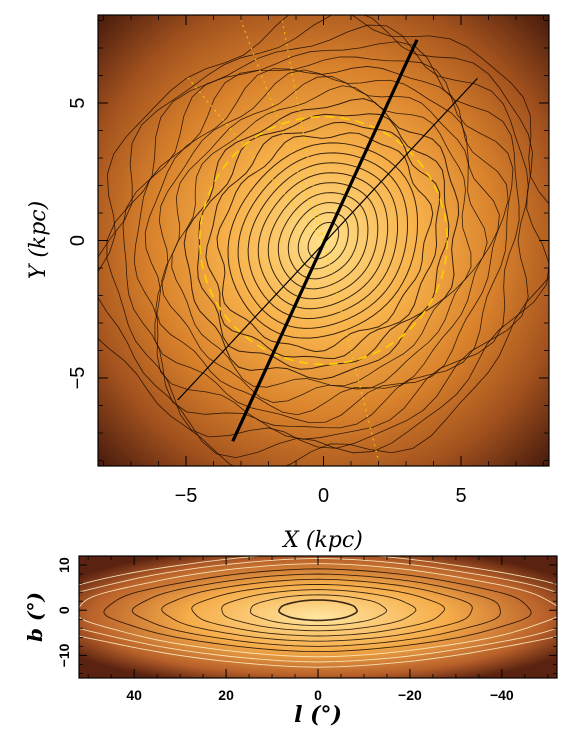  Describe the element at coordinates (35, 617) in the screenshot. I see `bottom-ylabel: b (°)` at that location.